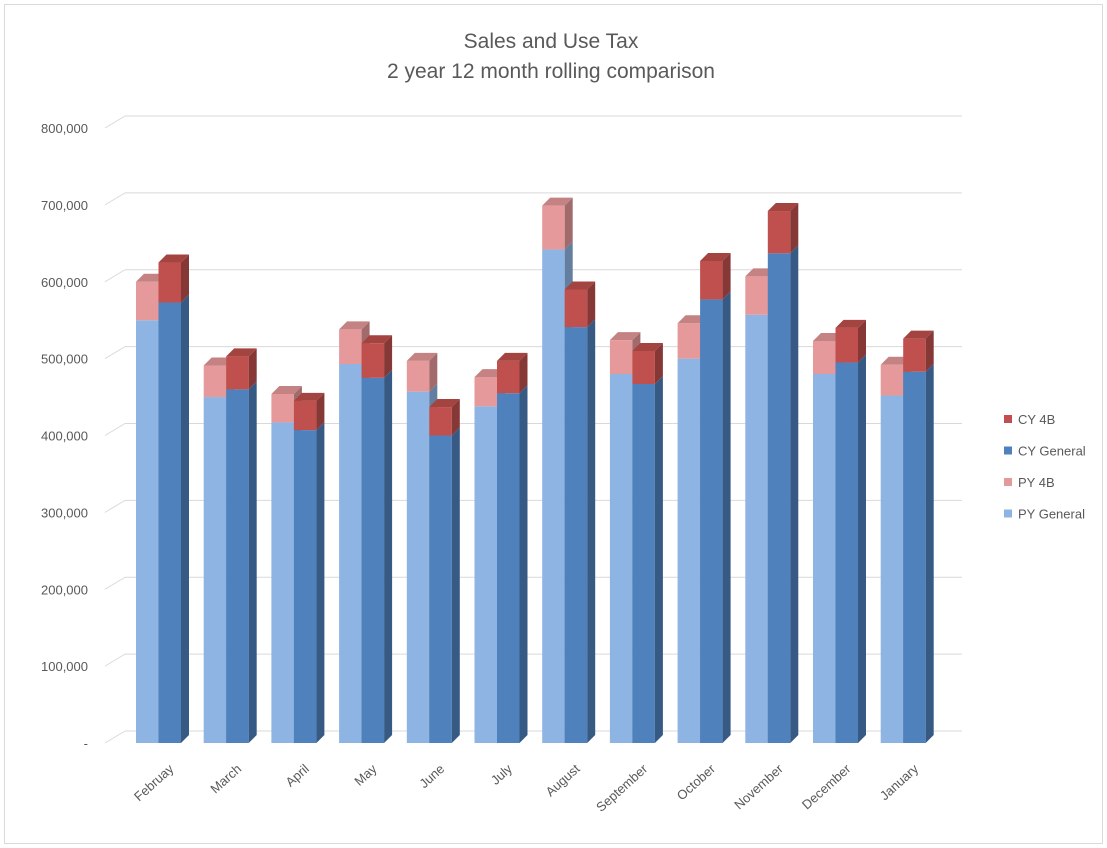 This screenshot has height=848, width=1107. Describe the element at coordinates (365, 775) in the screenshot. I see `x-category-label: May` at that location.